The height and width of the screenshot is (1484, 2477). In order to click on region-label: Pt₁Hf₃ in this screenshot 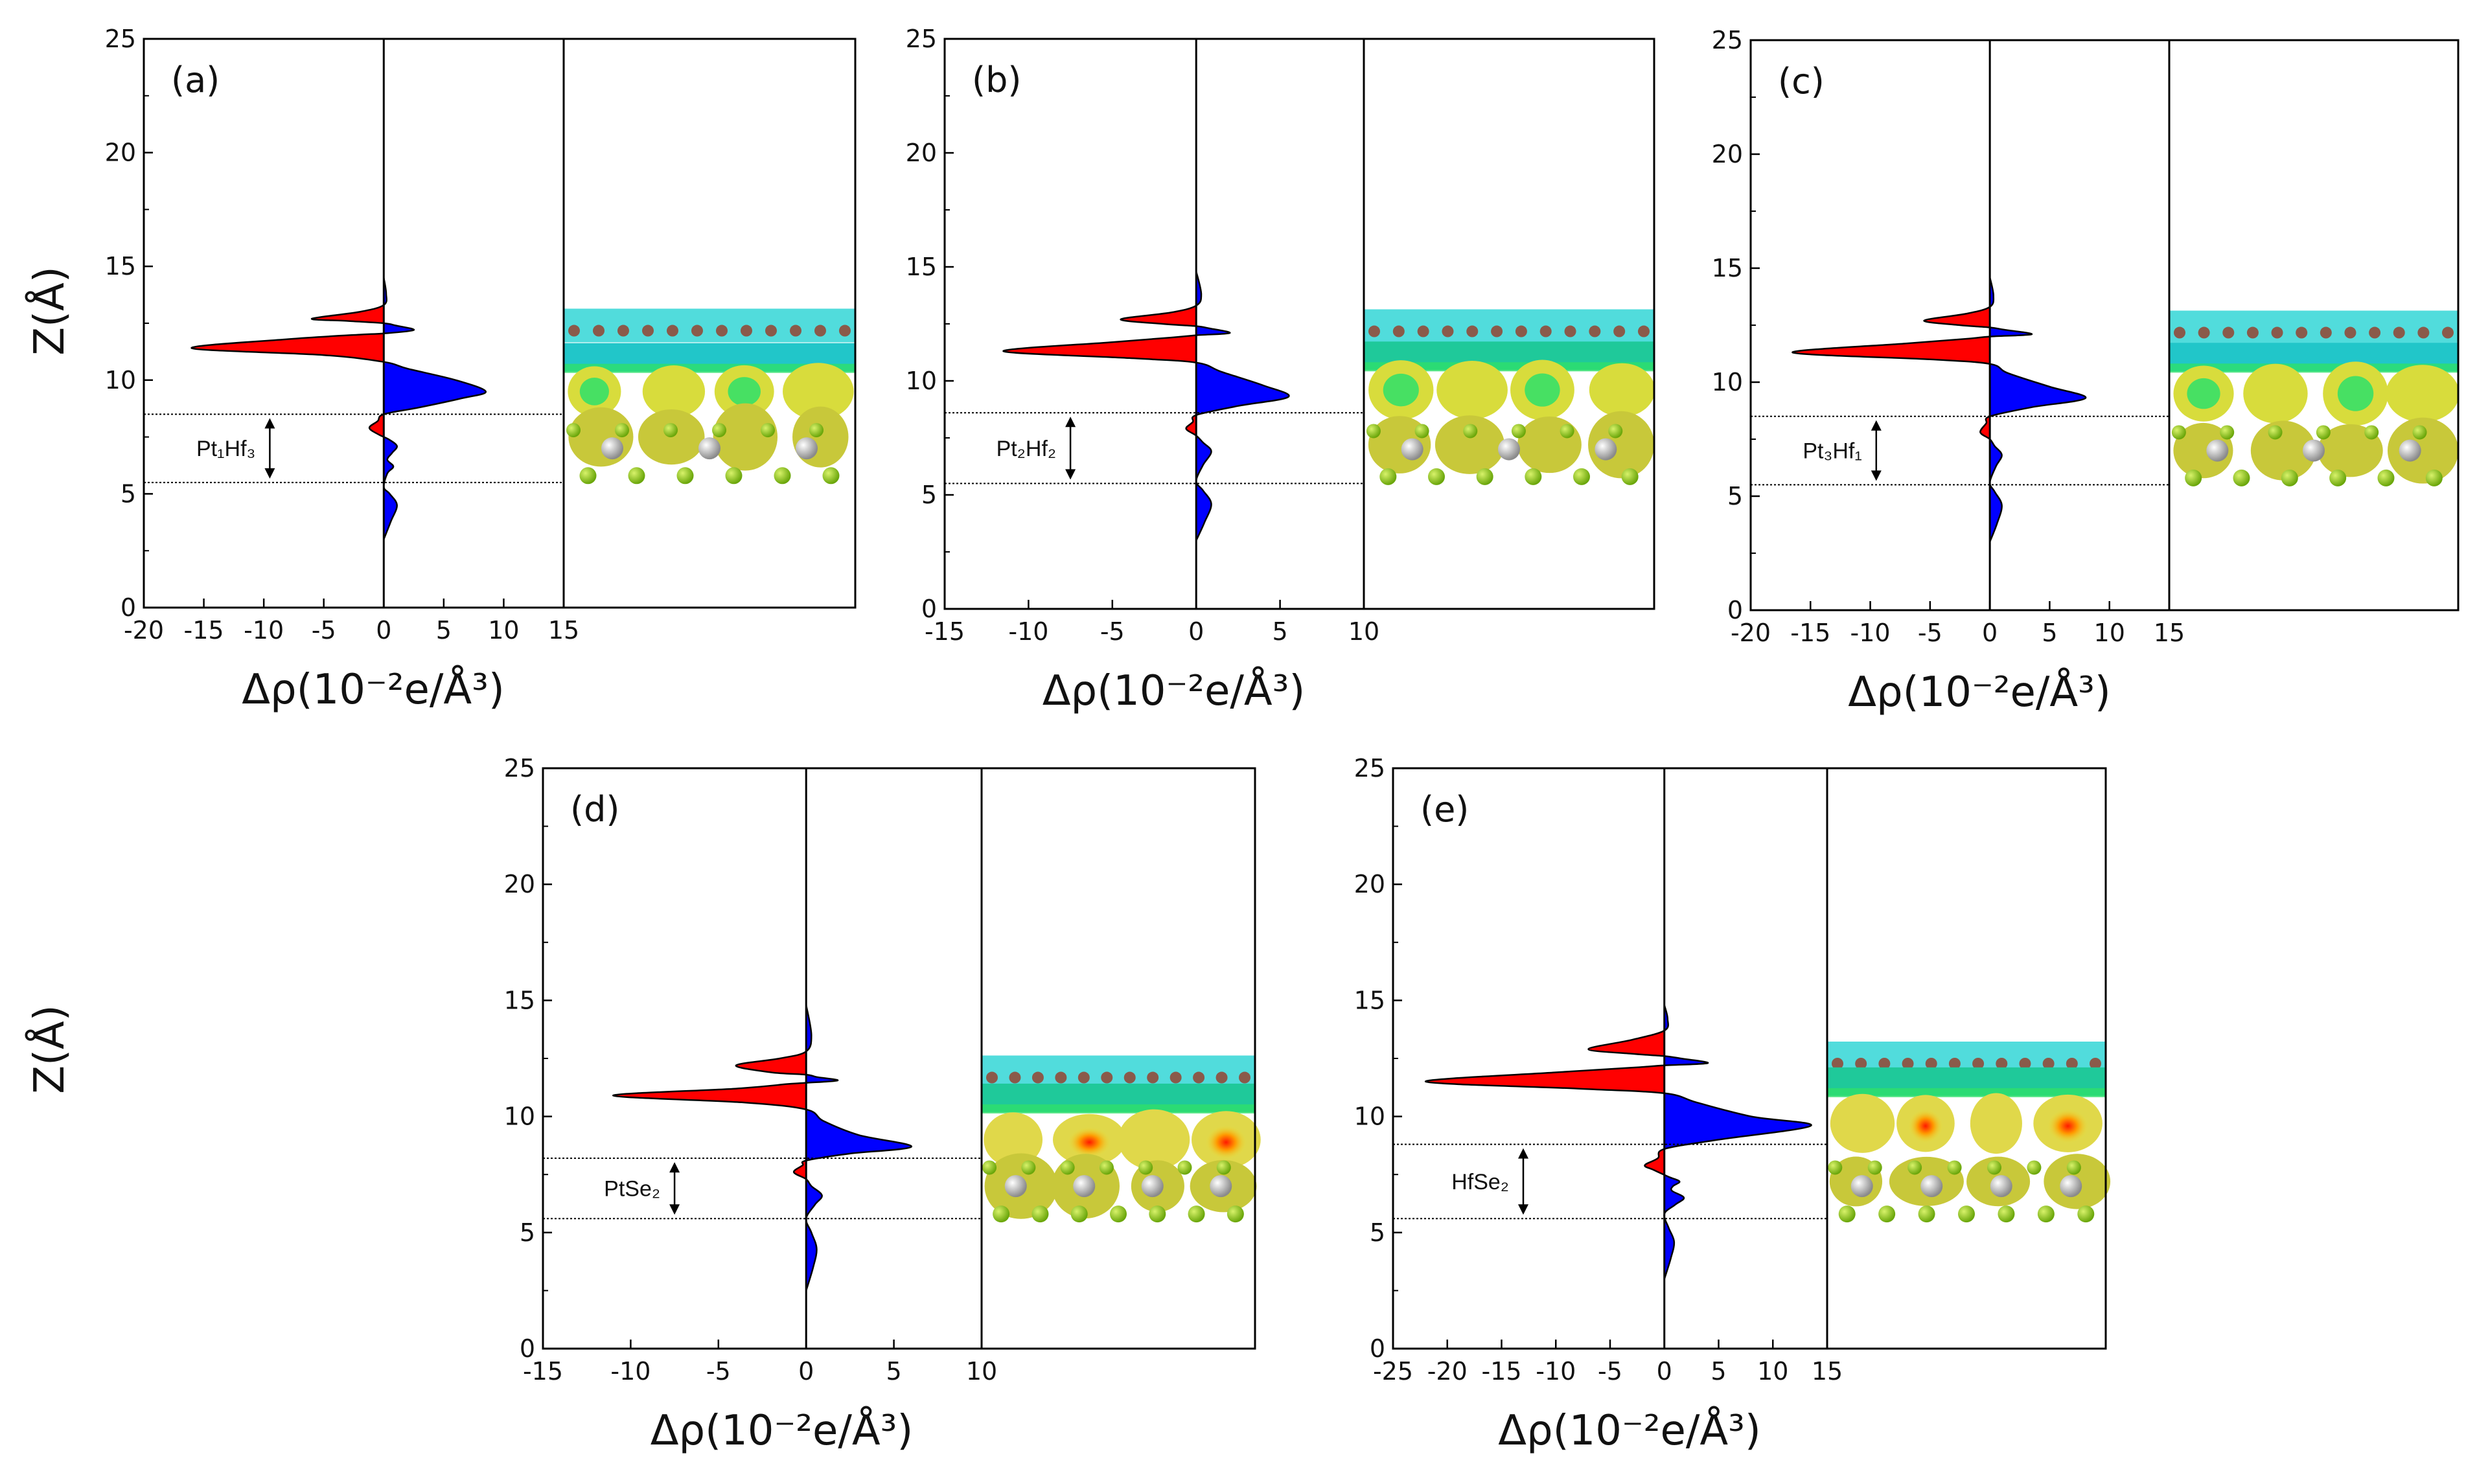, I will do `click(226, 449)`.